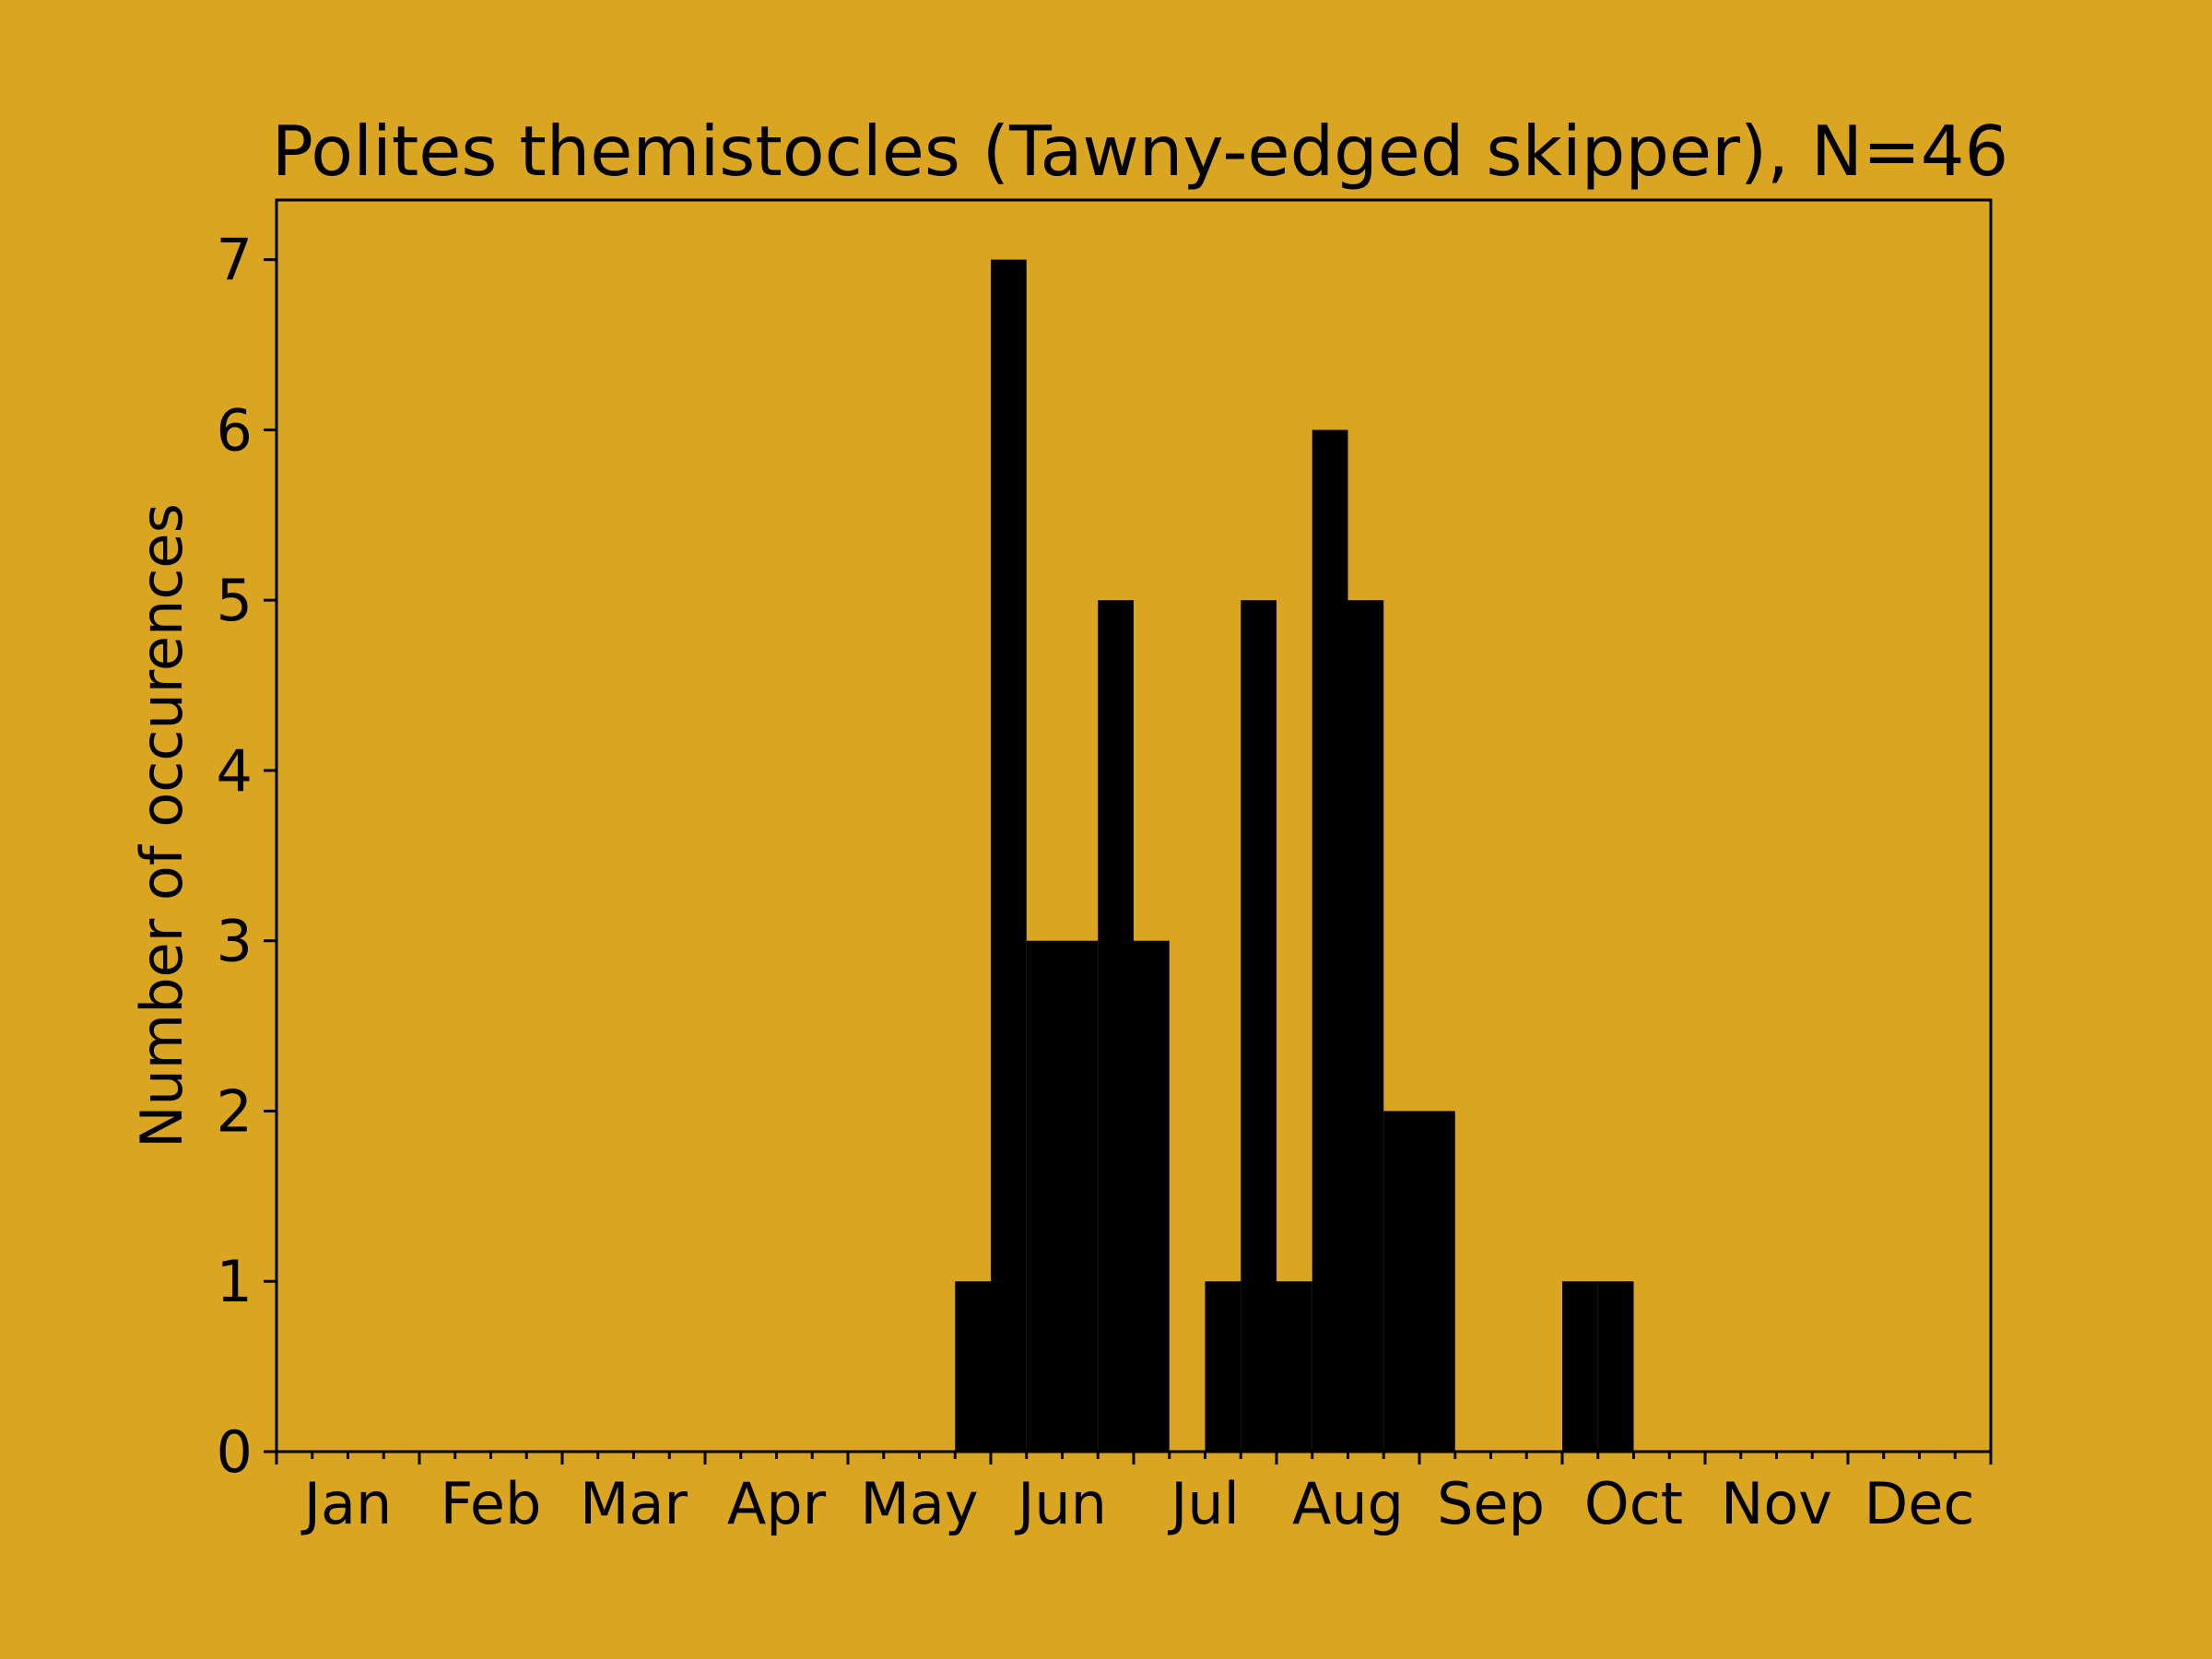  I want to click on y-tick-label-4: 4, so click(235, 771).